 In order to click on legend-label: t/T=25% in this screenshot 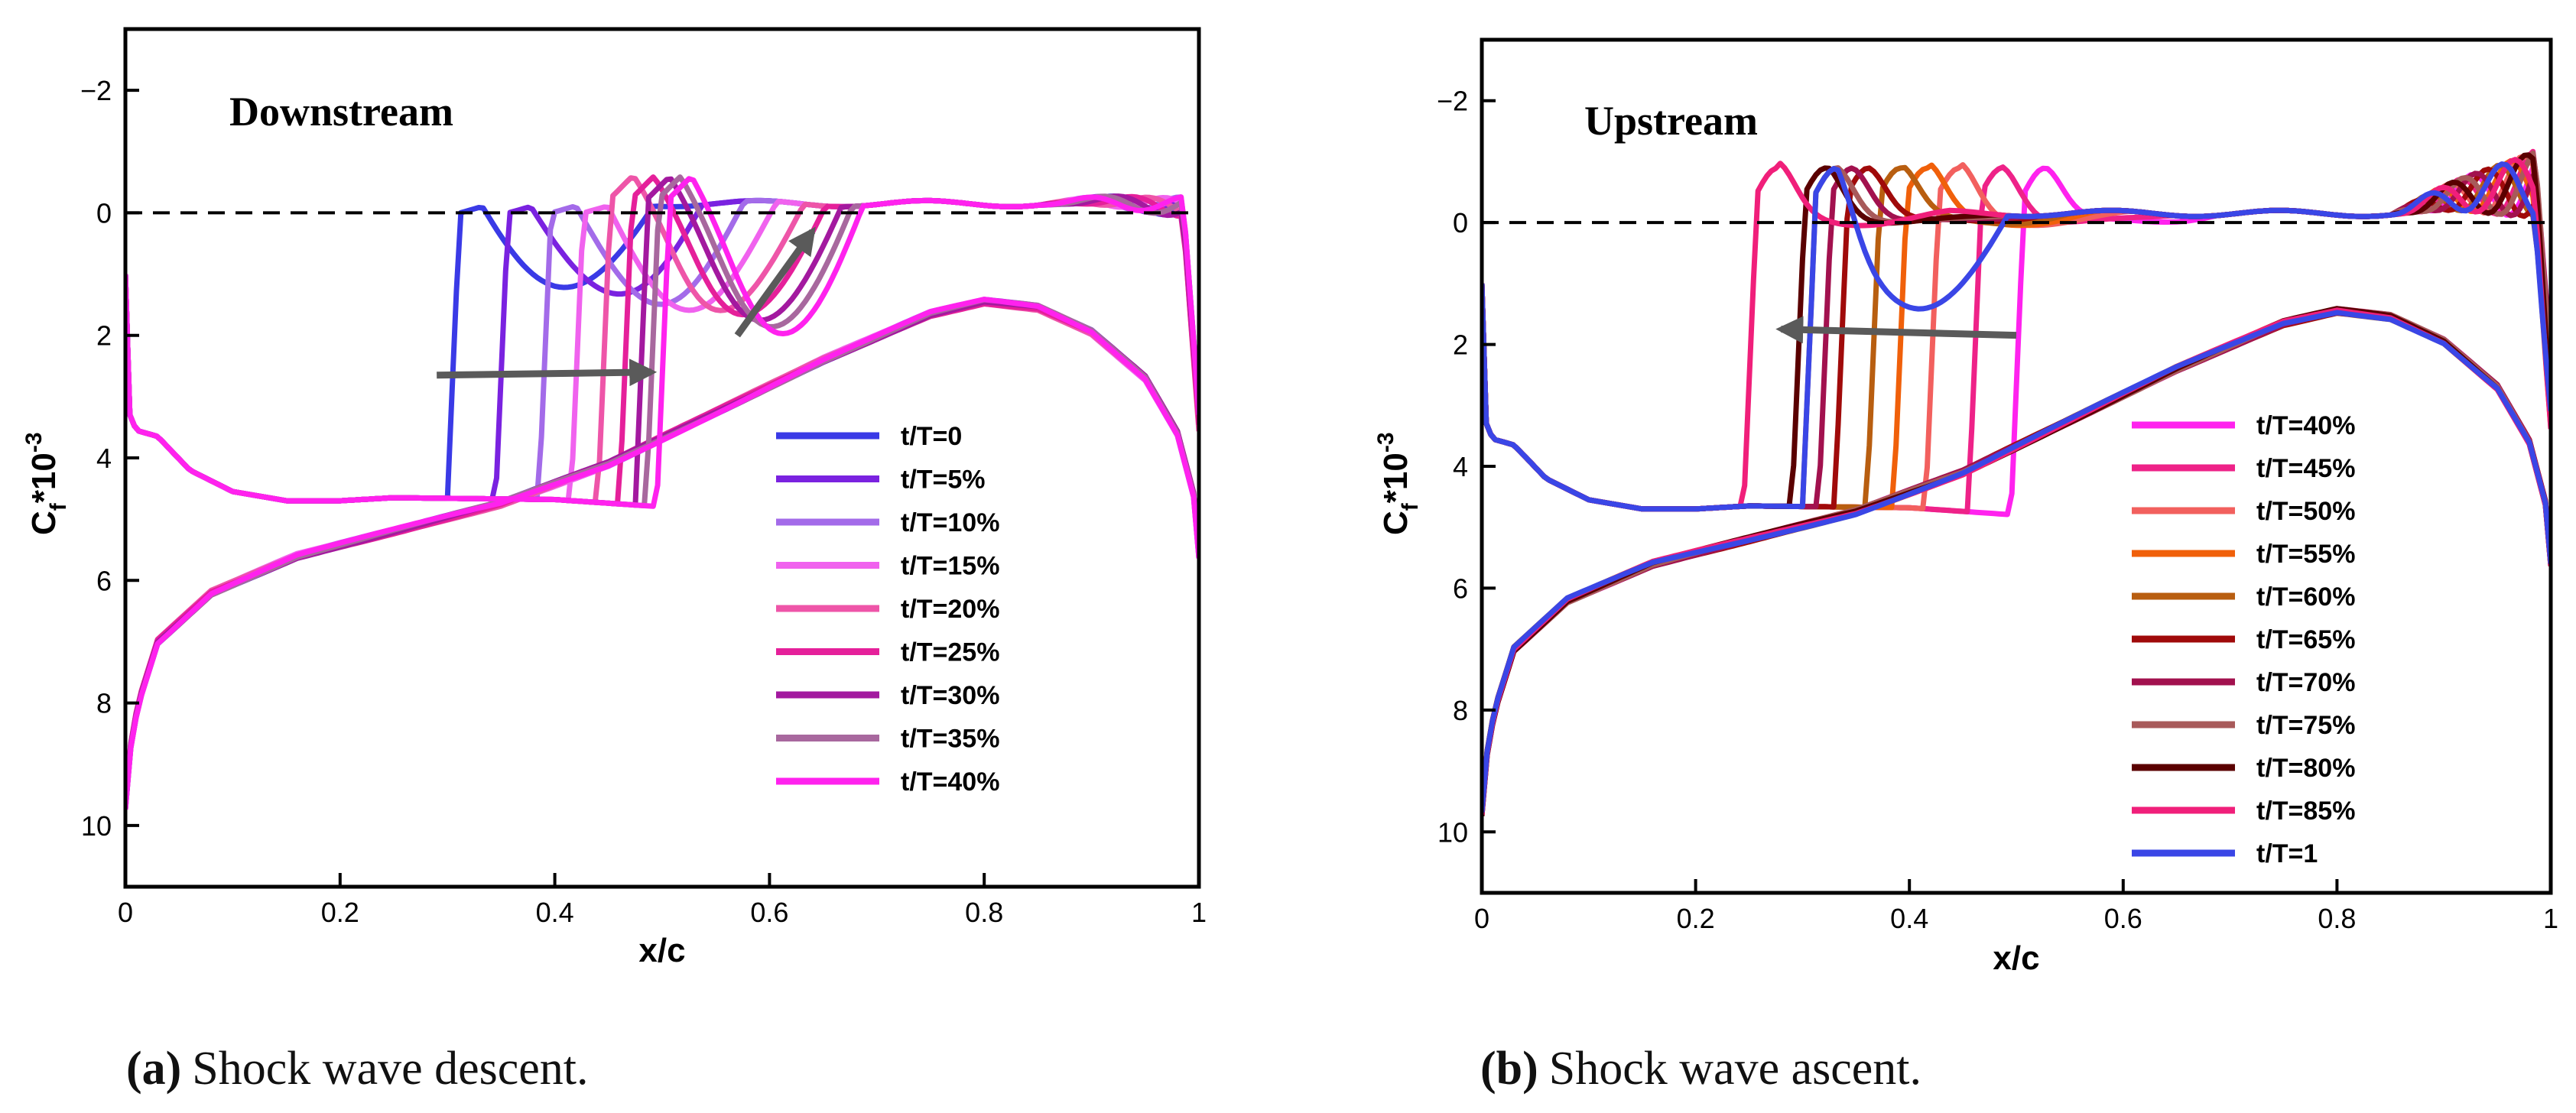, I will do `click(950, 652)`.